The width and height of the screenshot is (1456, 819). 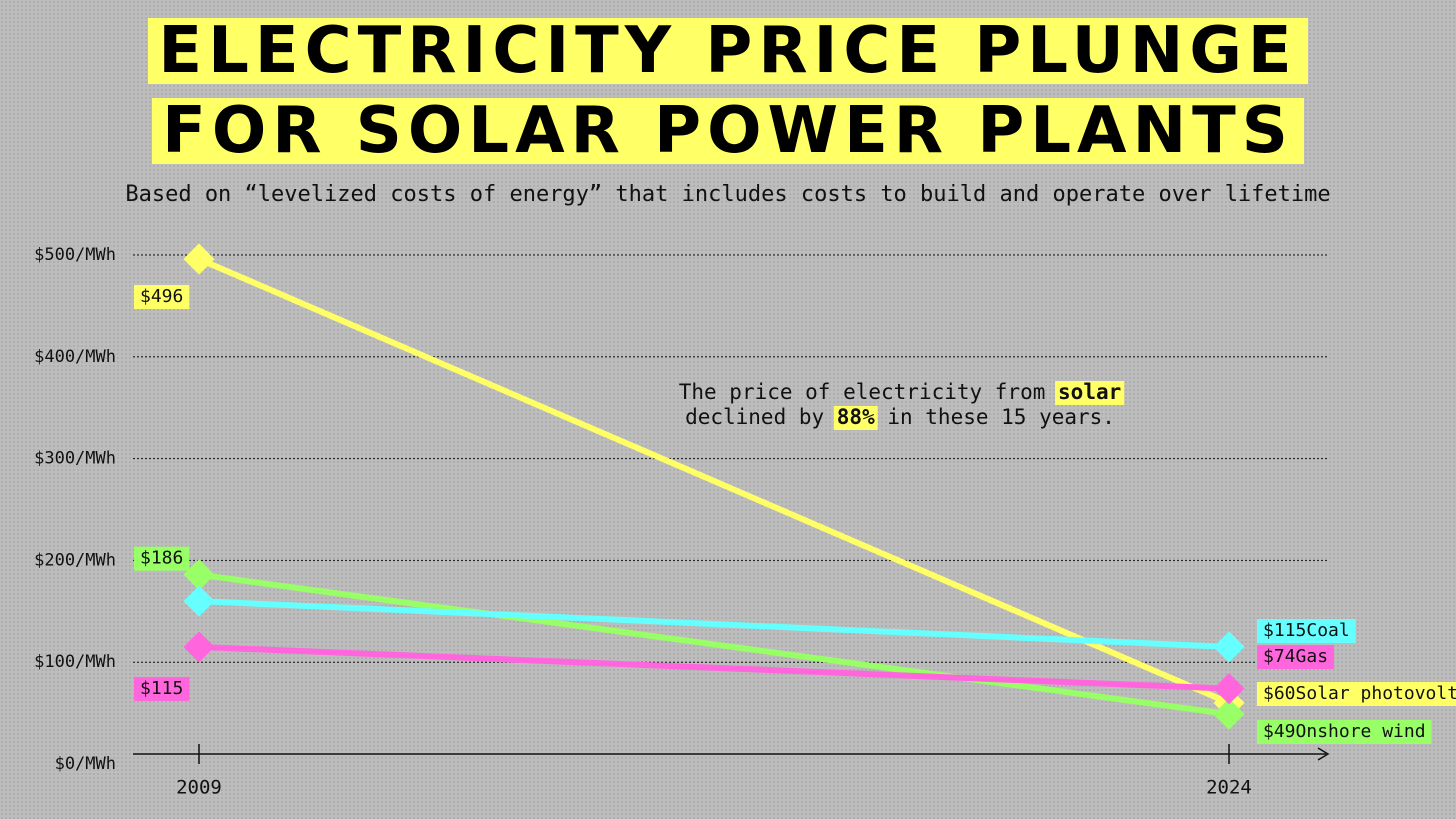 What do you see at coordinates (75, 459) in the screenshot?
I see `y-tick-label: $300/MWh` at bounding box center [75, 459].